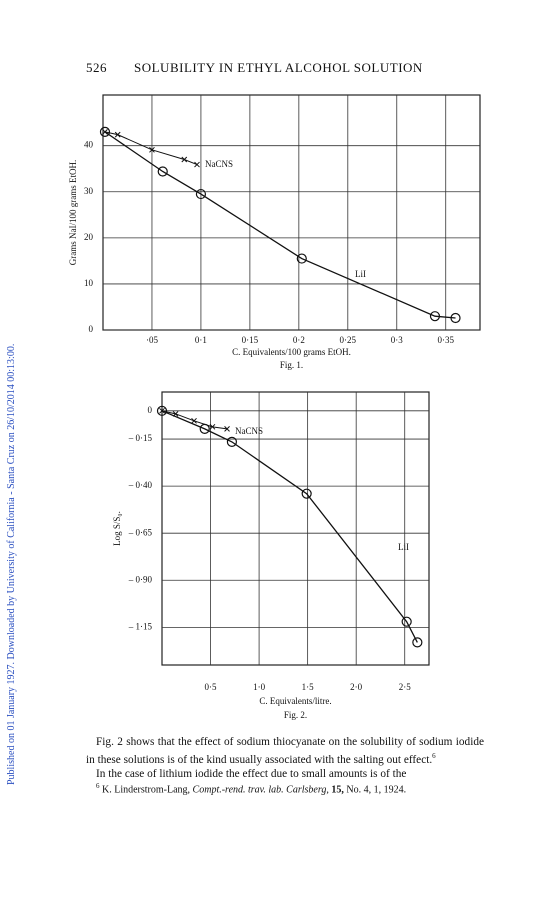  I want to click on plot-frame, so click(295, 528).